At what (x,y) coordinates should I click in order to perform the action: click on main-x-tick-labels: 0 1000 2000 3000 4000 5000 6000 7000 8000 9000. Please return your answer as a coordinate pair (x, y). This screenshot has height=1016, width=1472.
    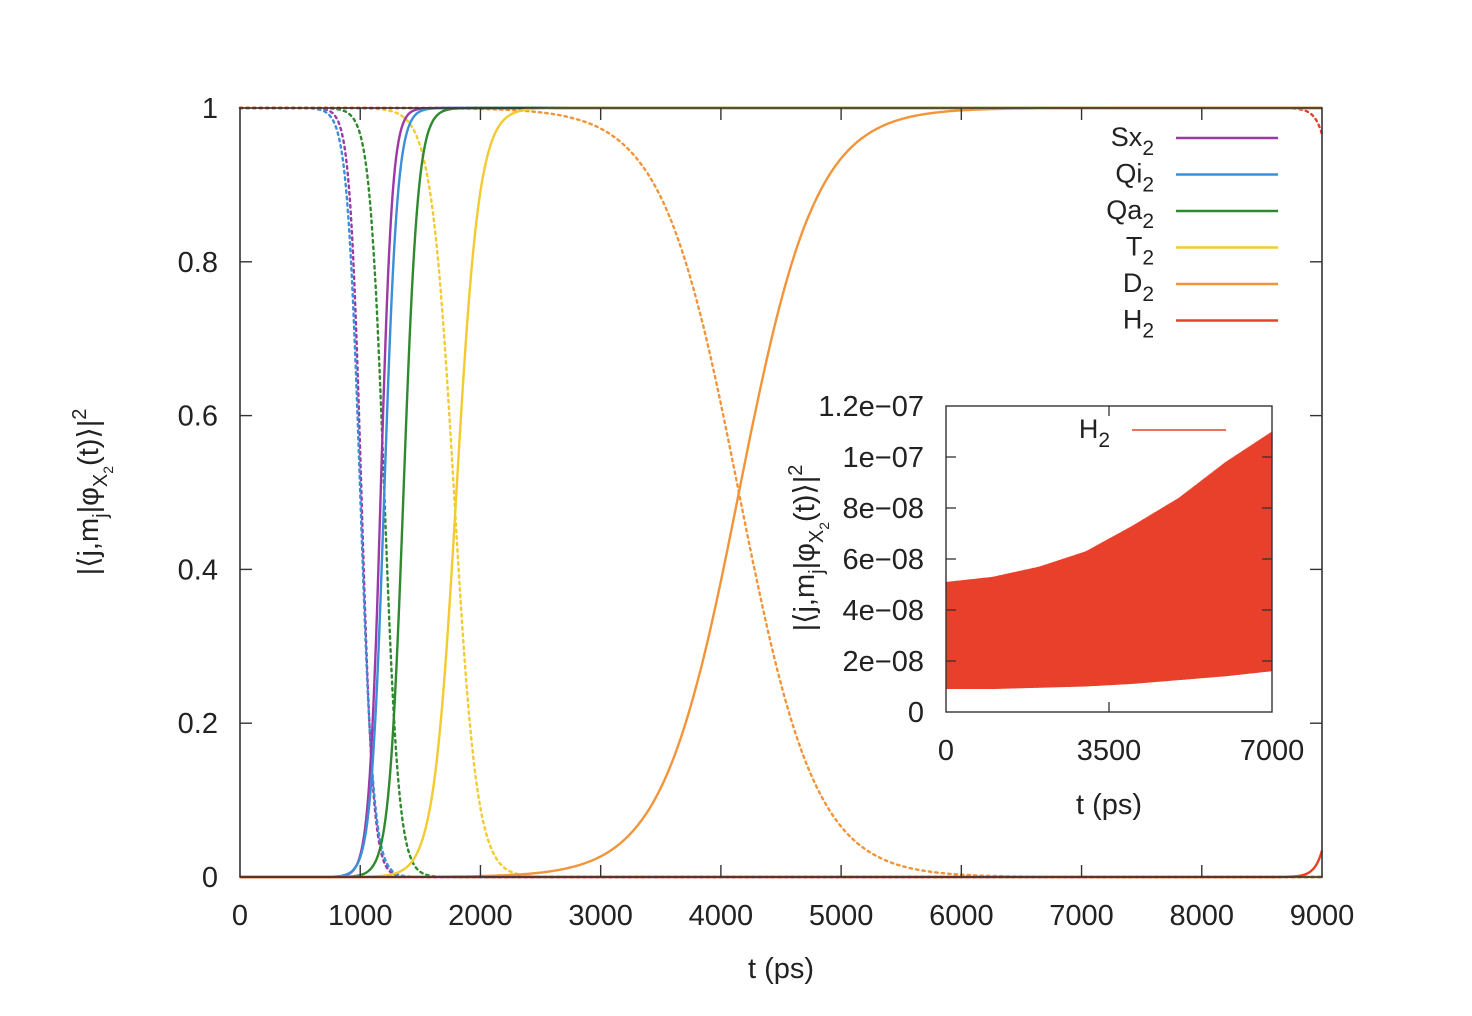
    Looking at the image, I should click on (793, 916).